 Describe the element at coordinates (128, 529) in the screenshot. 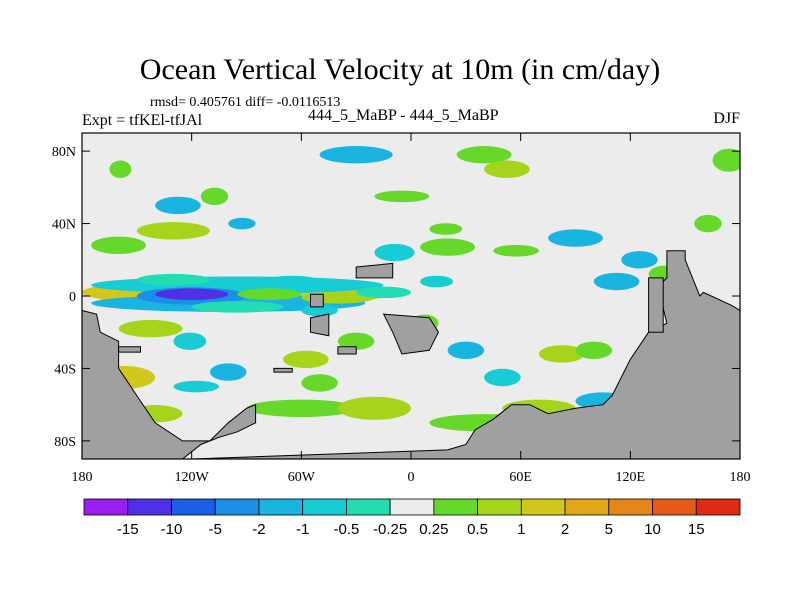

I see `colorbar-label: -15` at that location.